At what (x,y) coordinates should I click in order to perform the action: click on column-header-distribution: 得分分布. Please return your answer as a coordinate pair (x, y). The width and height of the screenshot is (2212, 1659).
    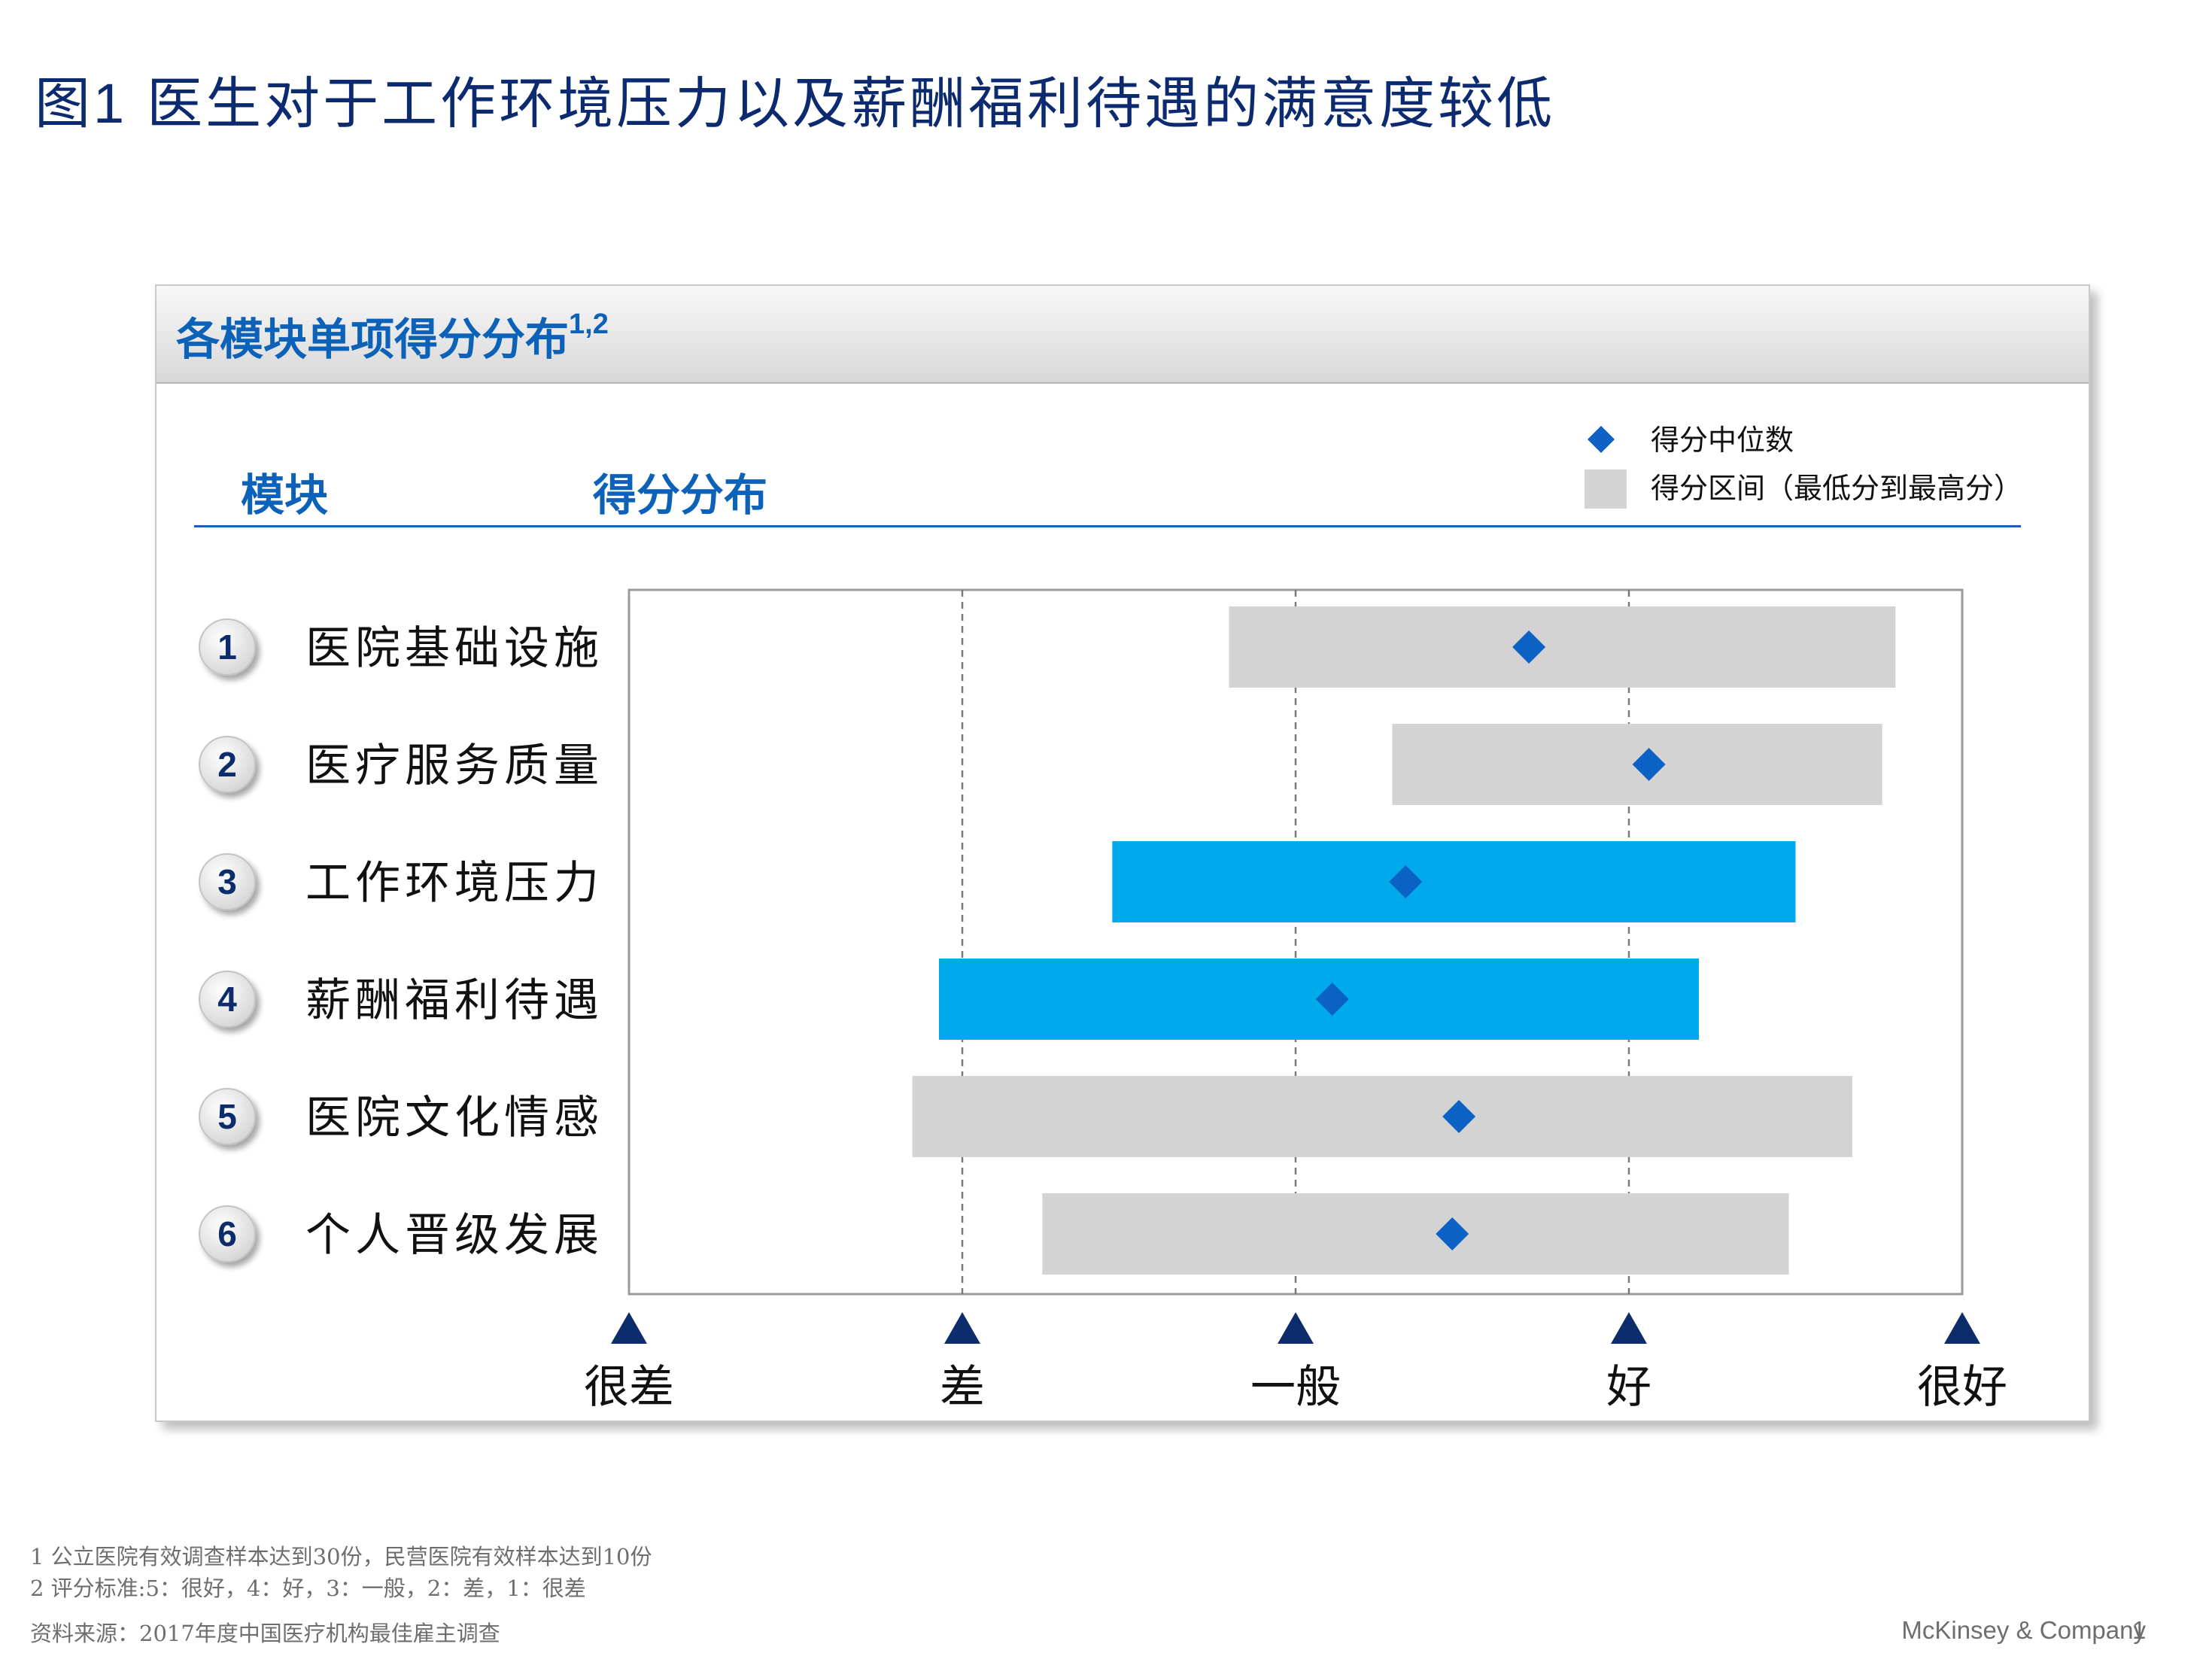
    Looking at the image, I should click on (680, 495).